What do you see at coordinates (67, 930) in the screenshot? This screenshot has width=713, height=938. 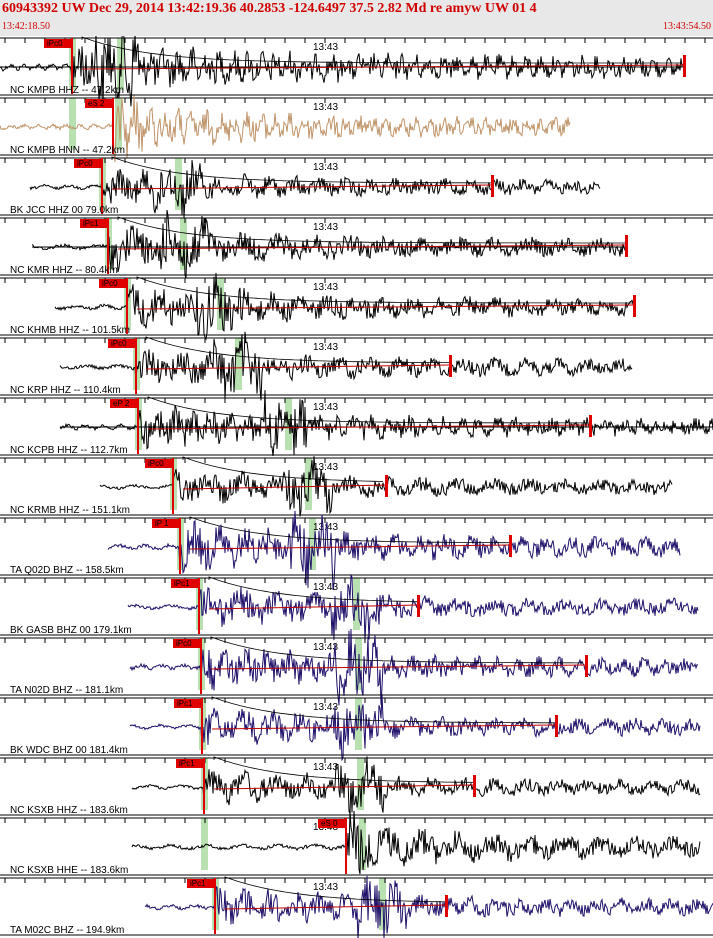 I see `station-label: TA M02C BHZ -- 194.9km` at bounding box center [67, 930].